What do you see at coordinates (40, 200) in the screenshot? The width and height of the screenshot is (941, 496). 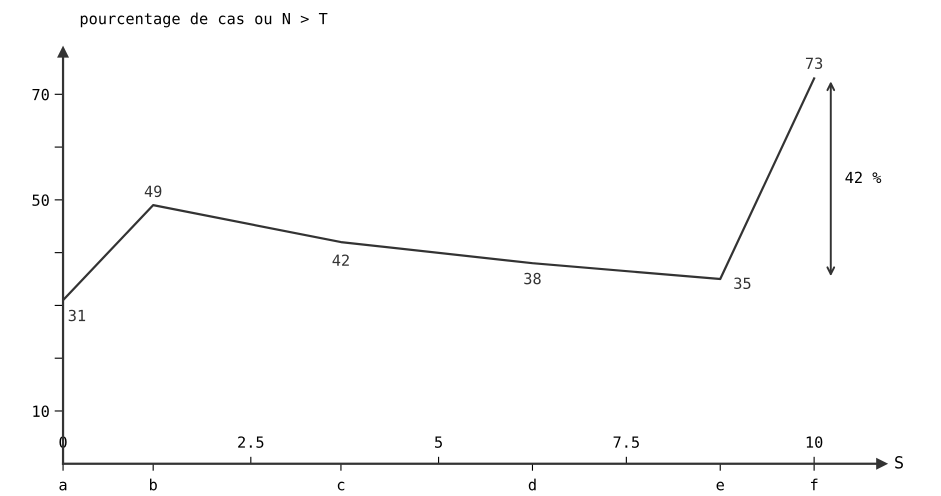 I see `y-tick-label: 50` at bounding box center [40, 200].